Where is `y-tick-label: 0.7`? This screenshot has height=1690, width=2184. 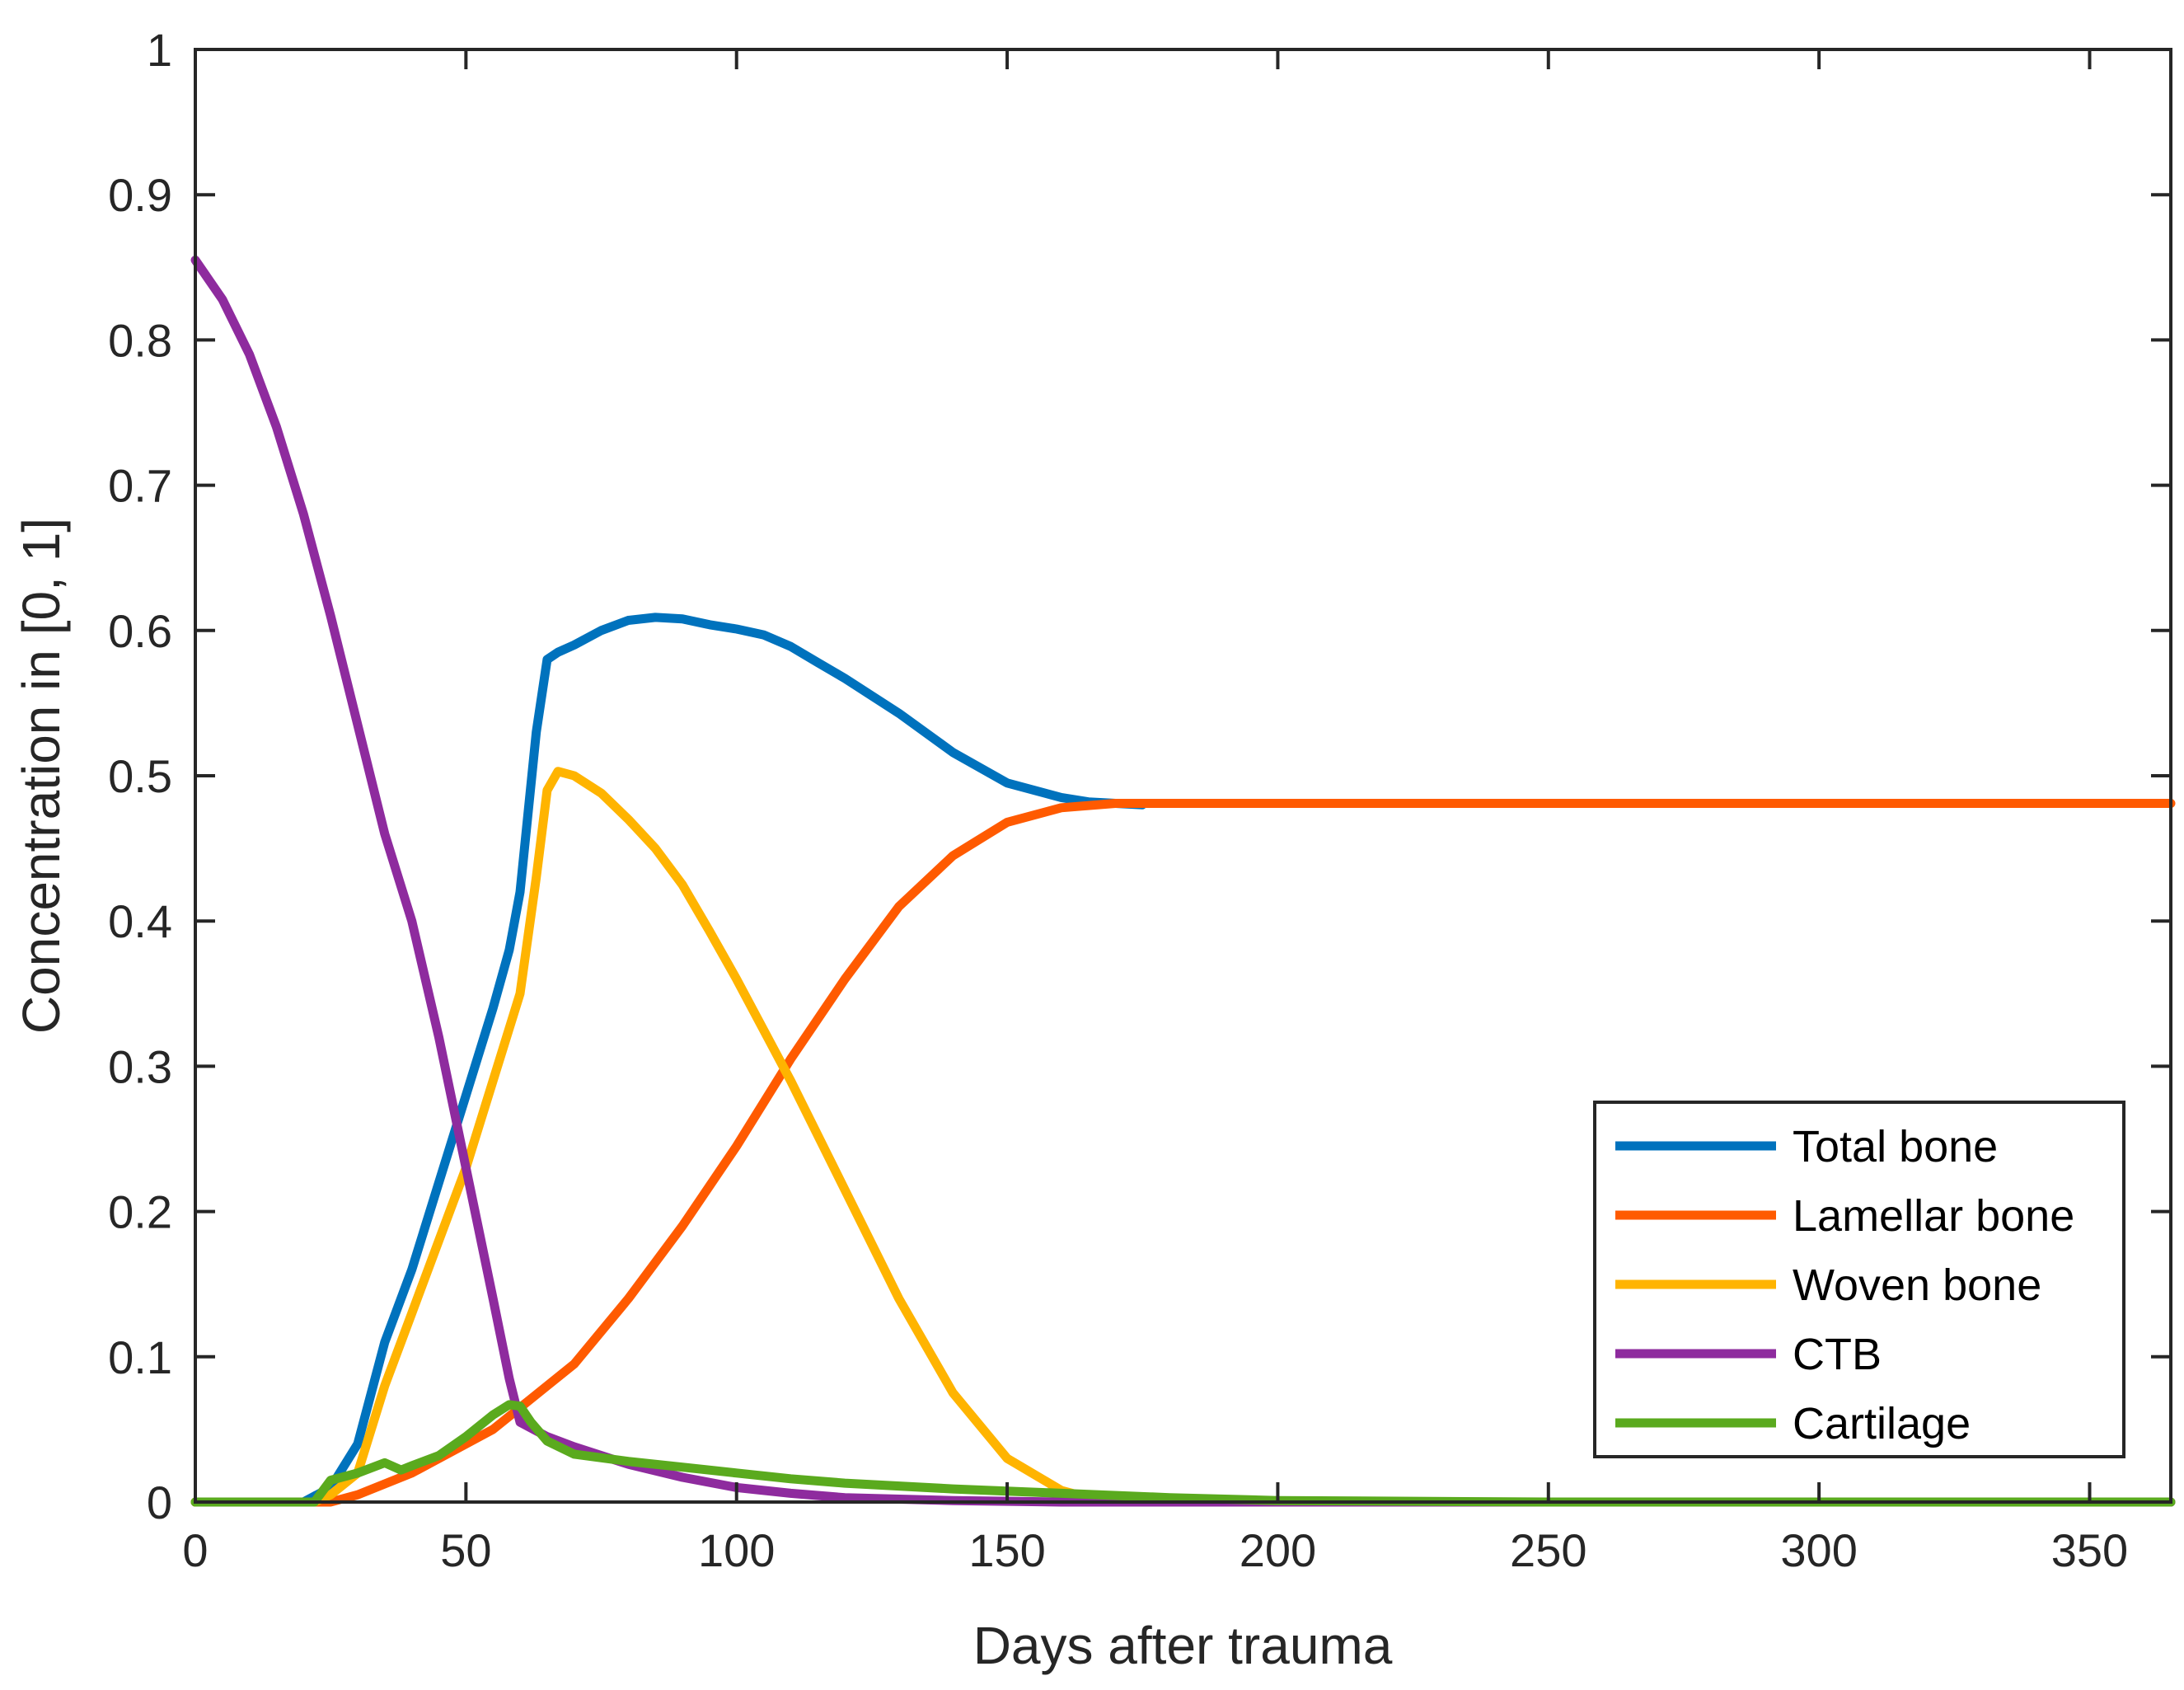 y-tick-label: 0.7 is located at coordinates (140, 486).